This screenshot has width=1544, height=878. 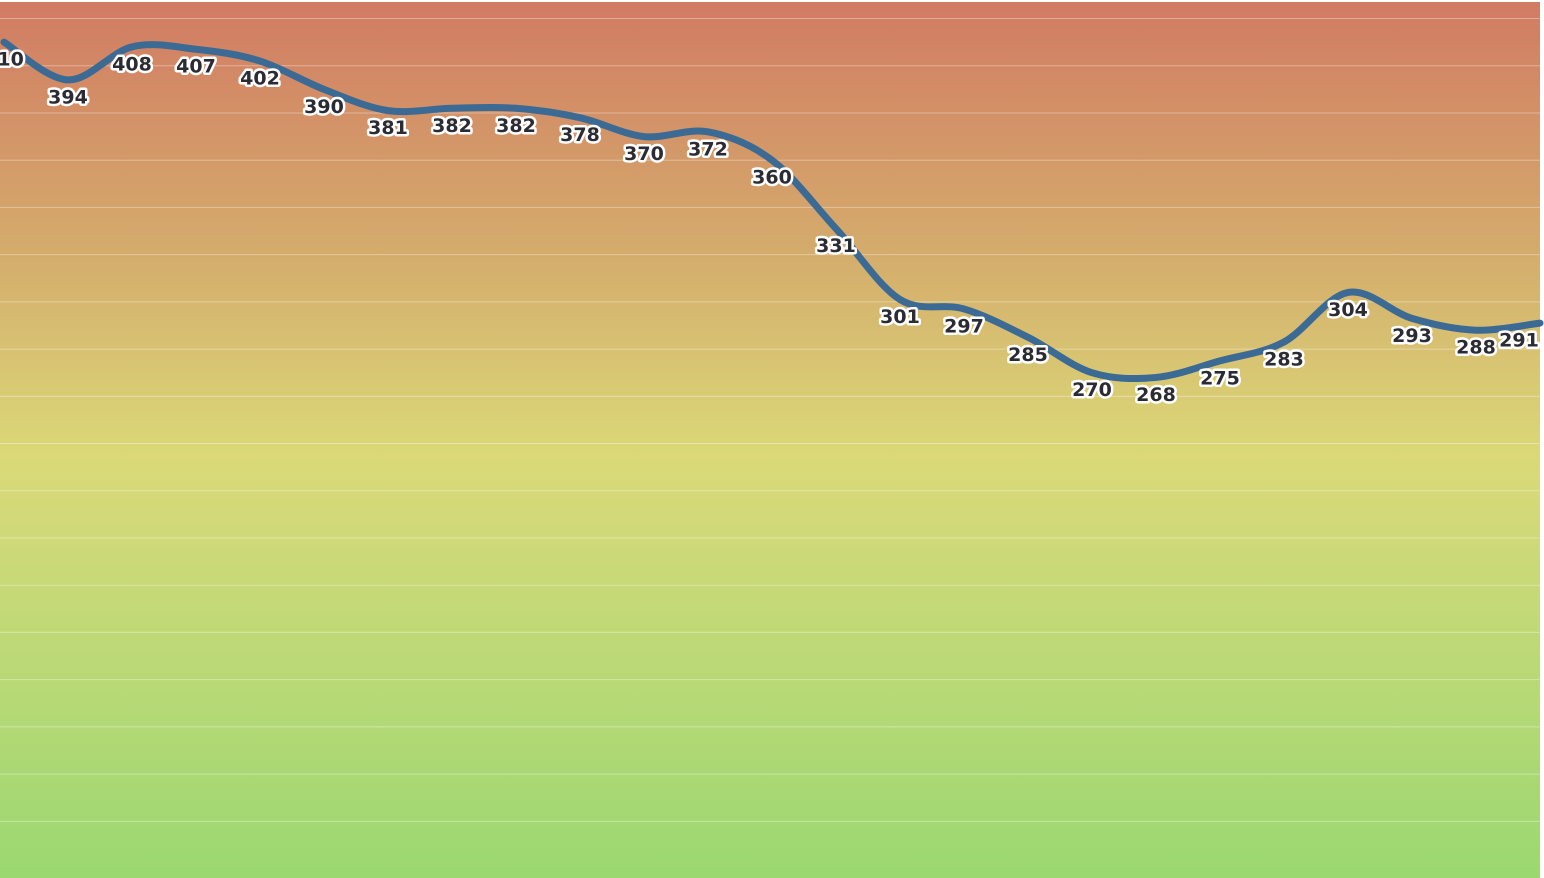 What do you see at coordinates (196, 67) in the screenshot?
I see `data-label: 407` at bounding box center [196, 67].